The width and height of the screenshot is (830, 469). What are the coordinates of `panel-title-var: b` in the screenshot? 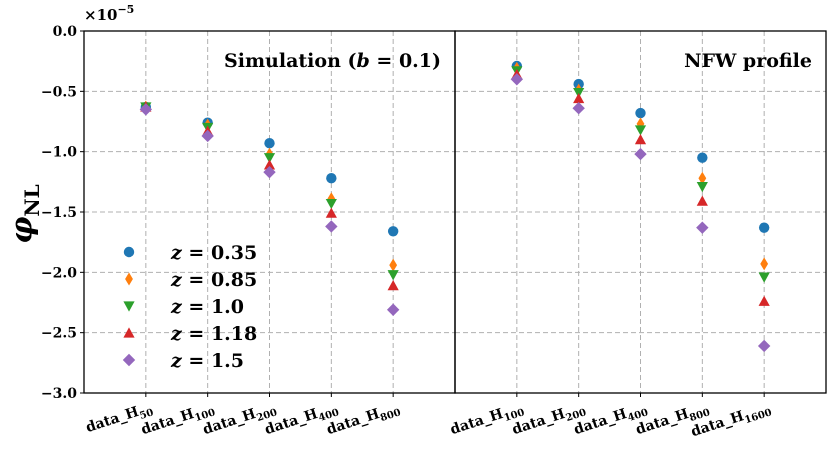 It's located at (363, 61).